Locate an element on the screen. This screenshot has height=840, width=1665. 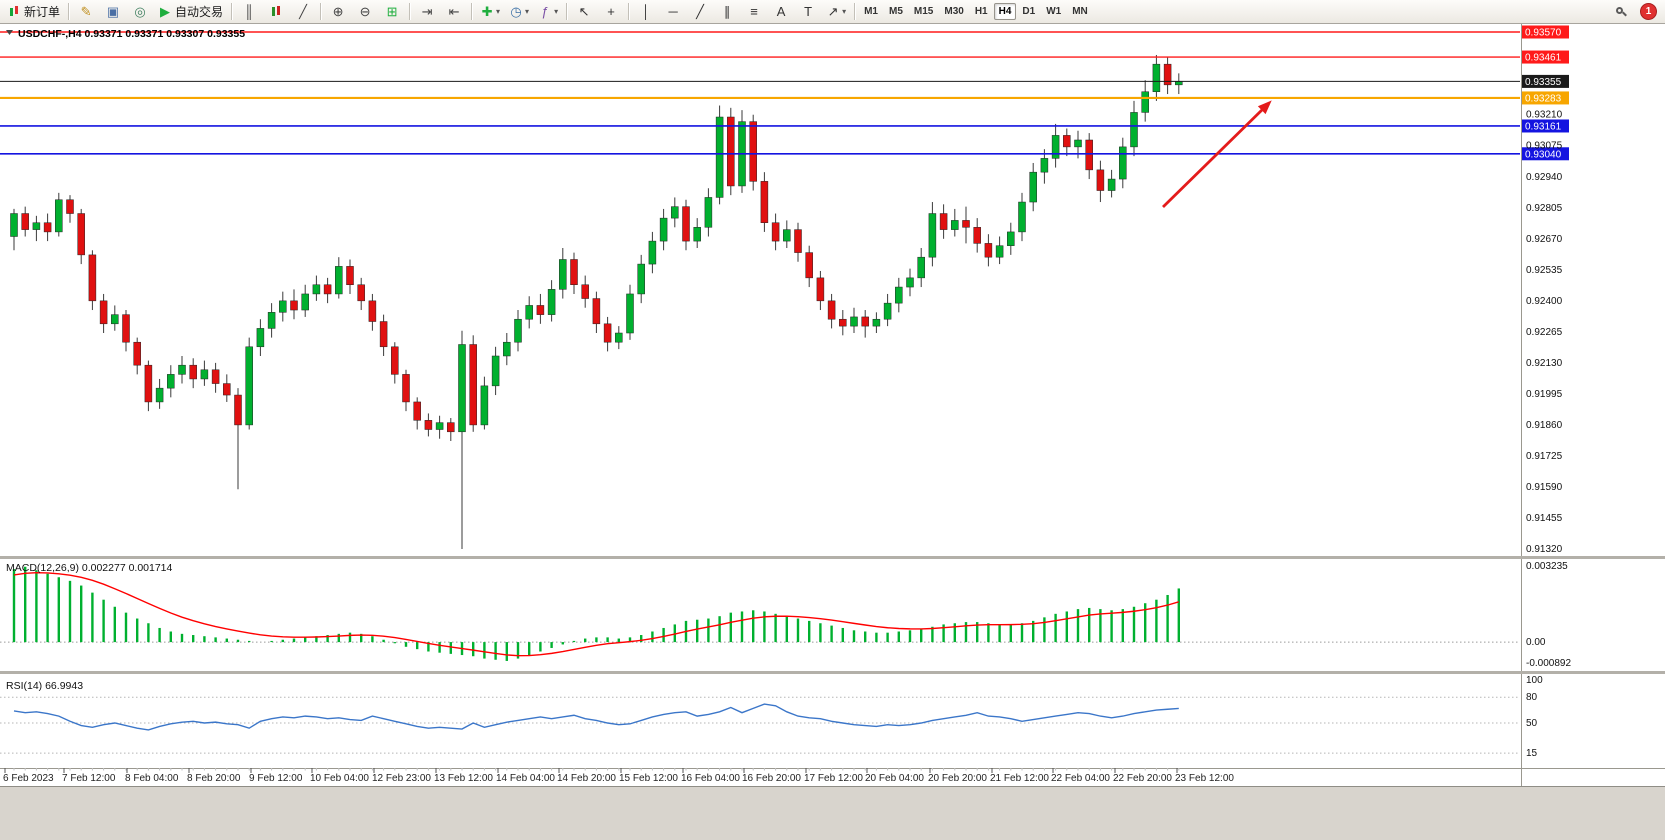
price-scale-label: 0.92130 is located at coordinates (1544, 363).